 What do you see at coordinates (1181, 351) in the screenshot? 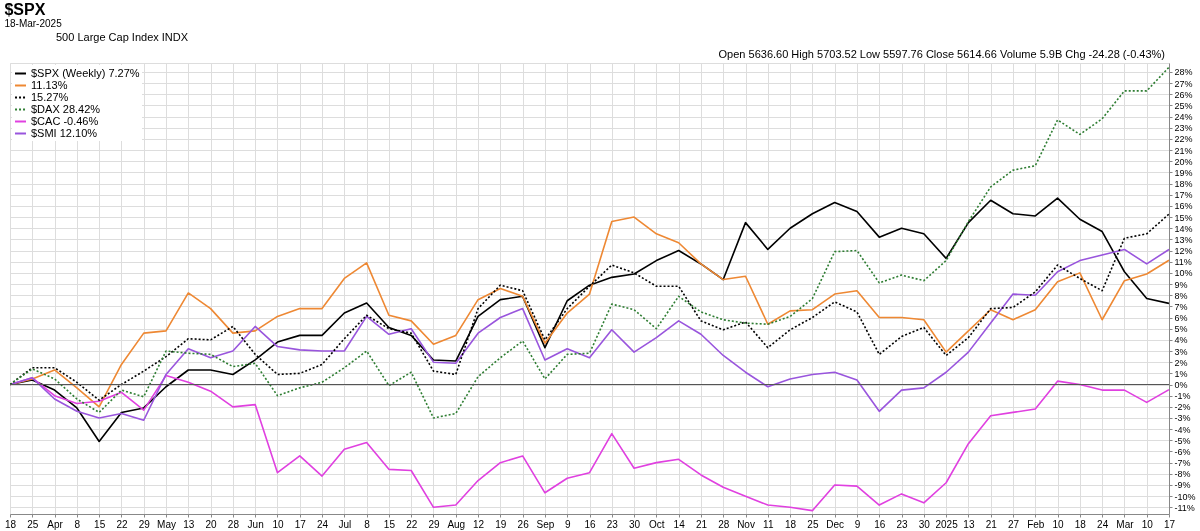
I see `y-tick-label: 3%` at bounding box center [1181, 351].